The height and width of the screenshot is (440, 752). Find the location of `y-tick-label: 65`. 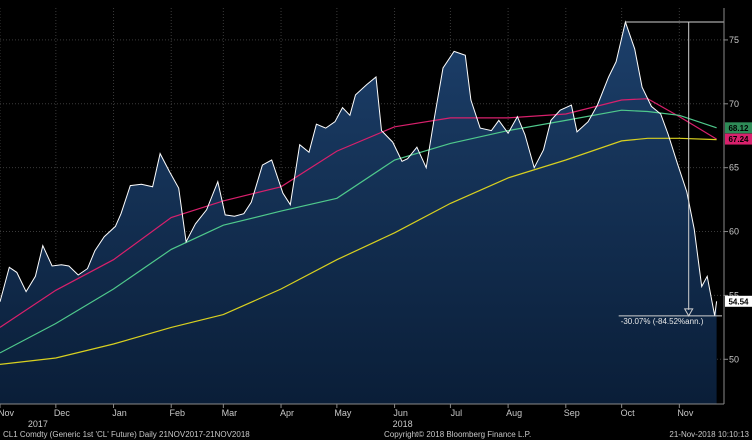

y-tick-label: 65 is located at coordinates (734, 168).